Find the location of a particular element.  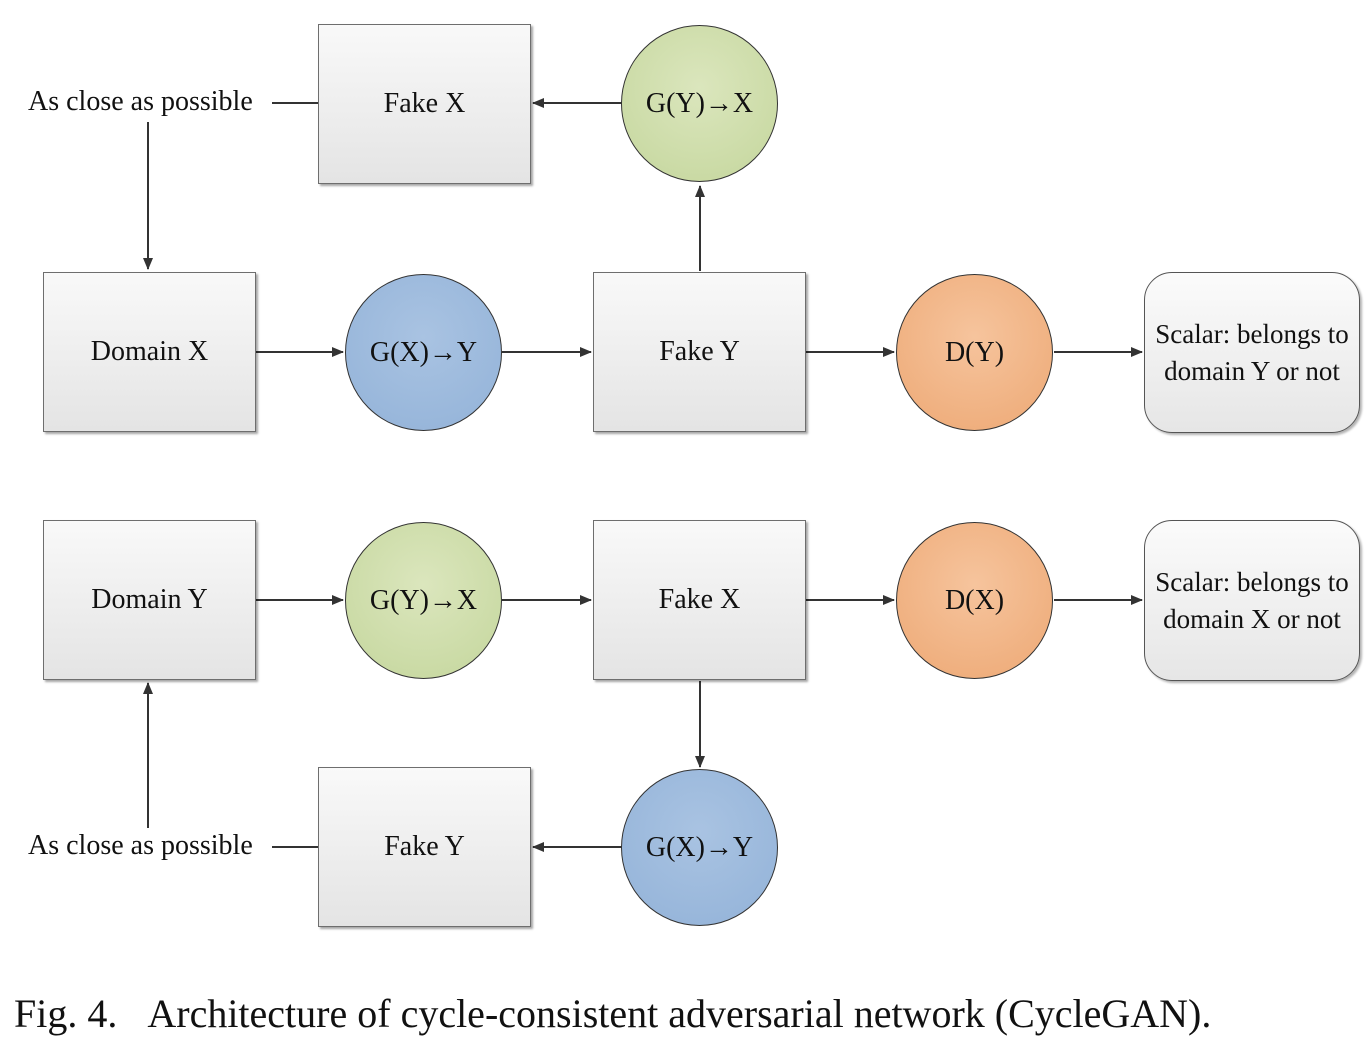

generator-y-to-x-top: G(Y)→X is located at coordinates (699, 103).